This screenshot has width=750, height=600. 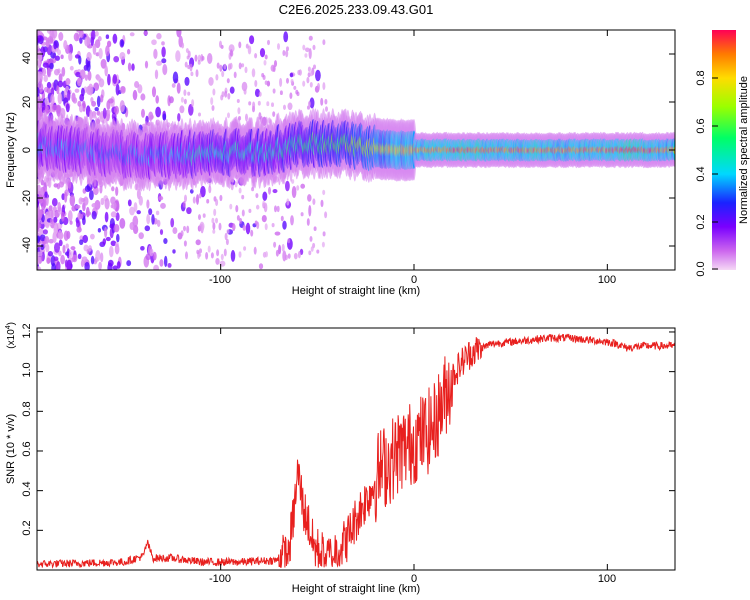 What do you see at coordinates (701, 125) in the screenshot?
I see `colorbar-tick-label: 0.6` at bounding box center [701, 125].